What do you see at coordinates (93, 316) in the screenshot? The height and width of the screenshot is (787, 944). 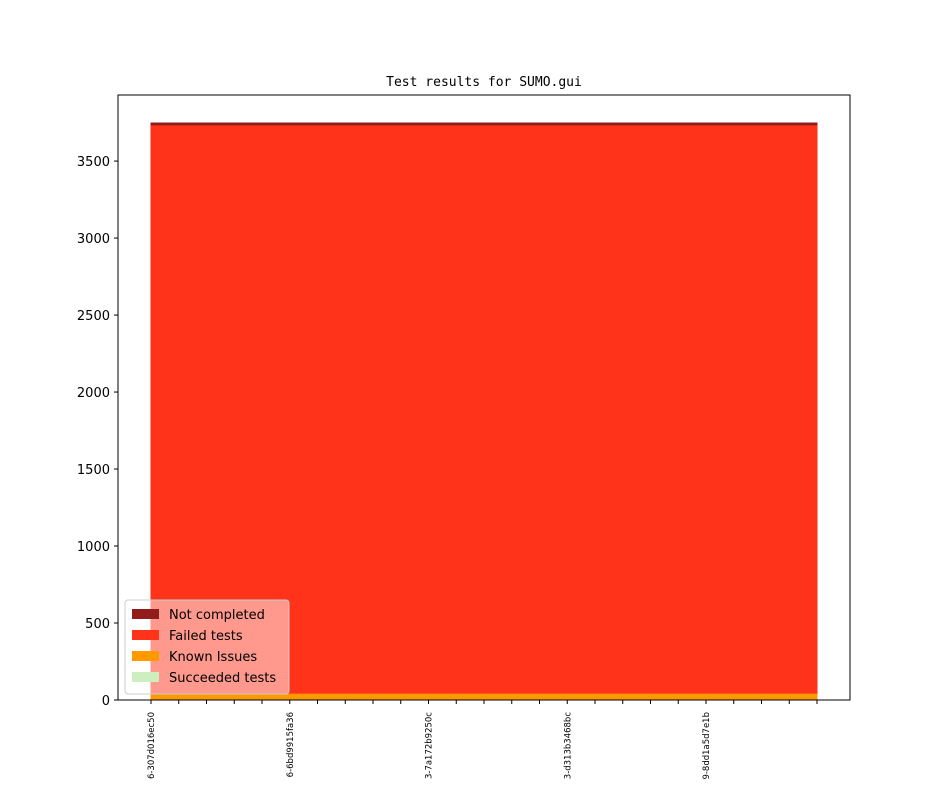 I see `y-tick-label: 2500` at bounding box center [93, 316].